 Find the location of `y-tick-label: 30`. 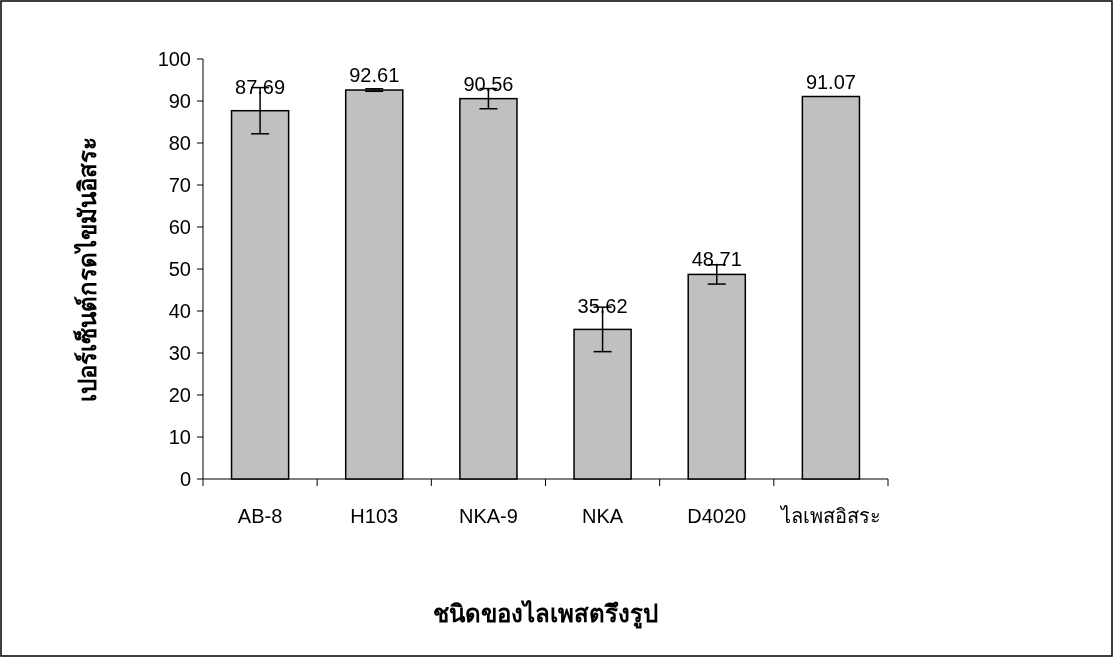

y-tick-label: 30 is located at coordinates (179, 353).